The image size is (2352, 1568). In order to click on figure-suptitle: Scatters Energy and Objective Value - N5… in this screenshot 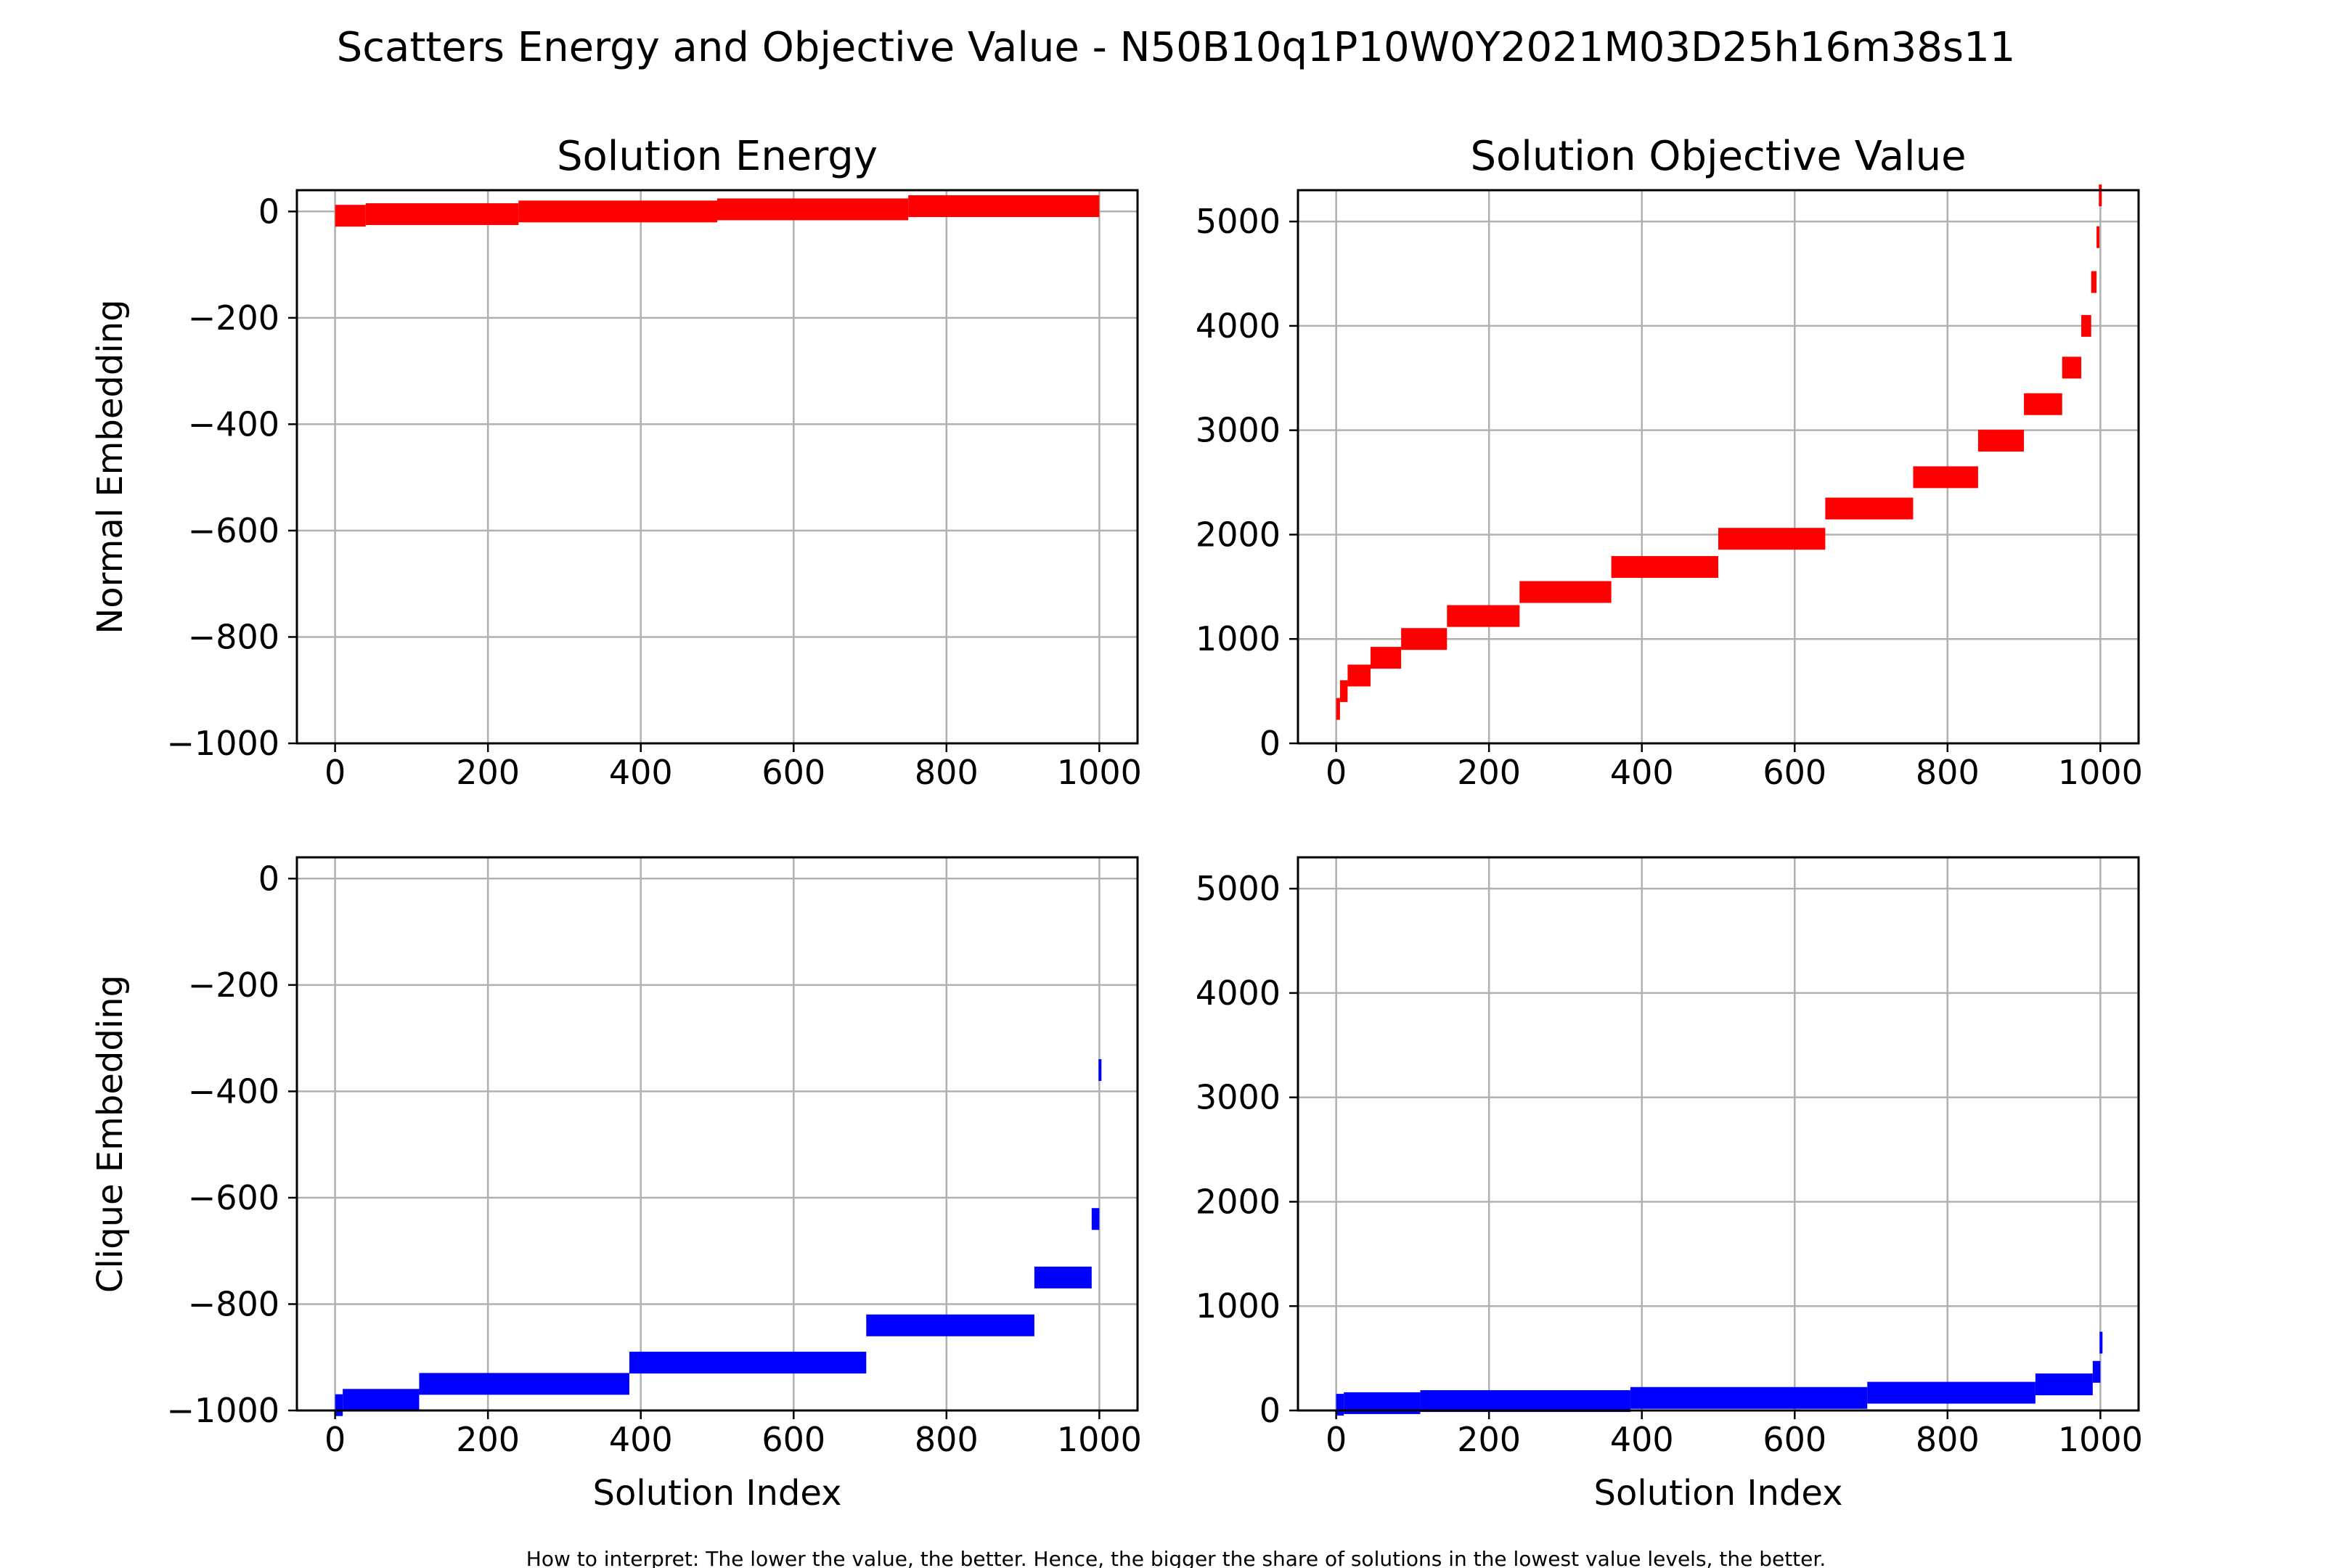, I will do `click(1176, 48)`.